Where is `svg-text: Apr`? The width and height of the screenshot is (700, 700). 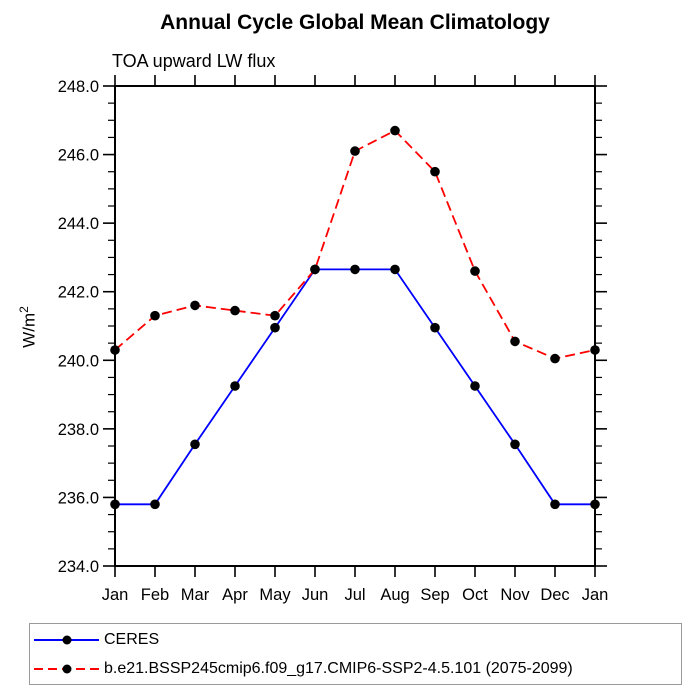
svg-text: Apr is located at coordinates (235, 595).